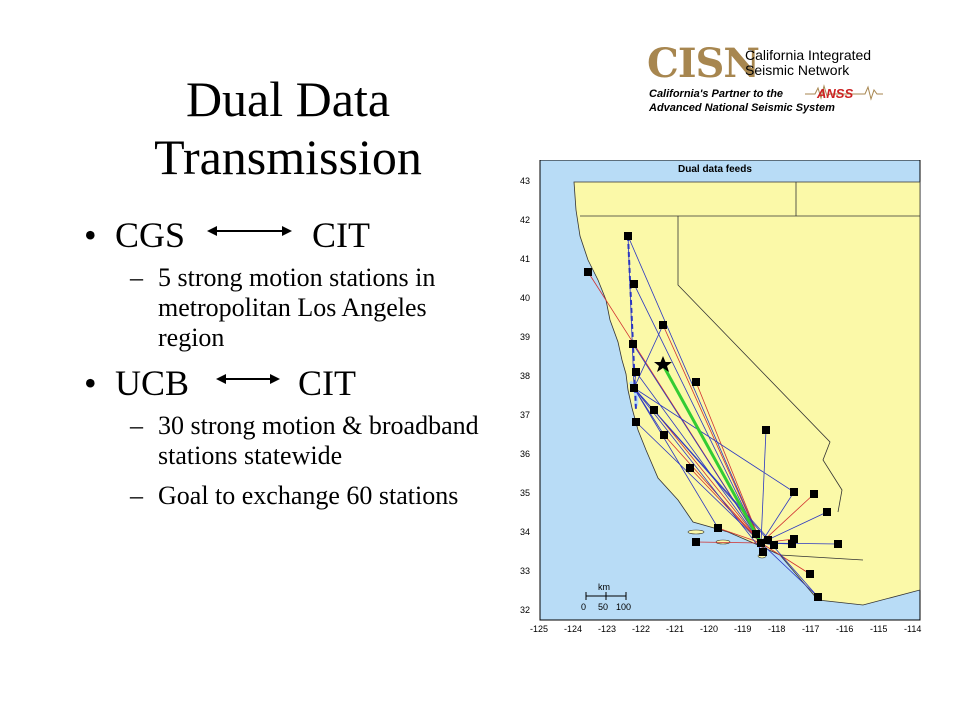  What do you see at coordinates (525, 454) in the screenshot?
I see `lat-label: 36` at bounding box center [525, 454].